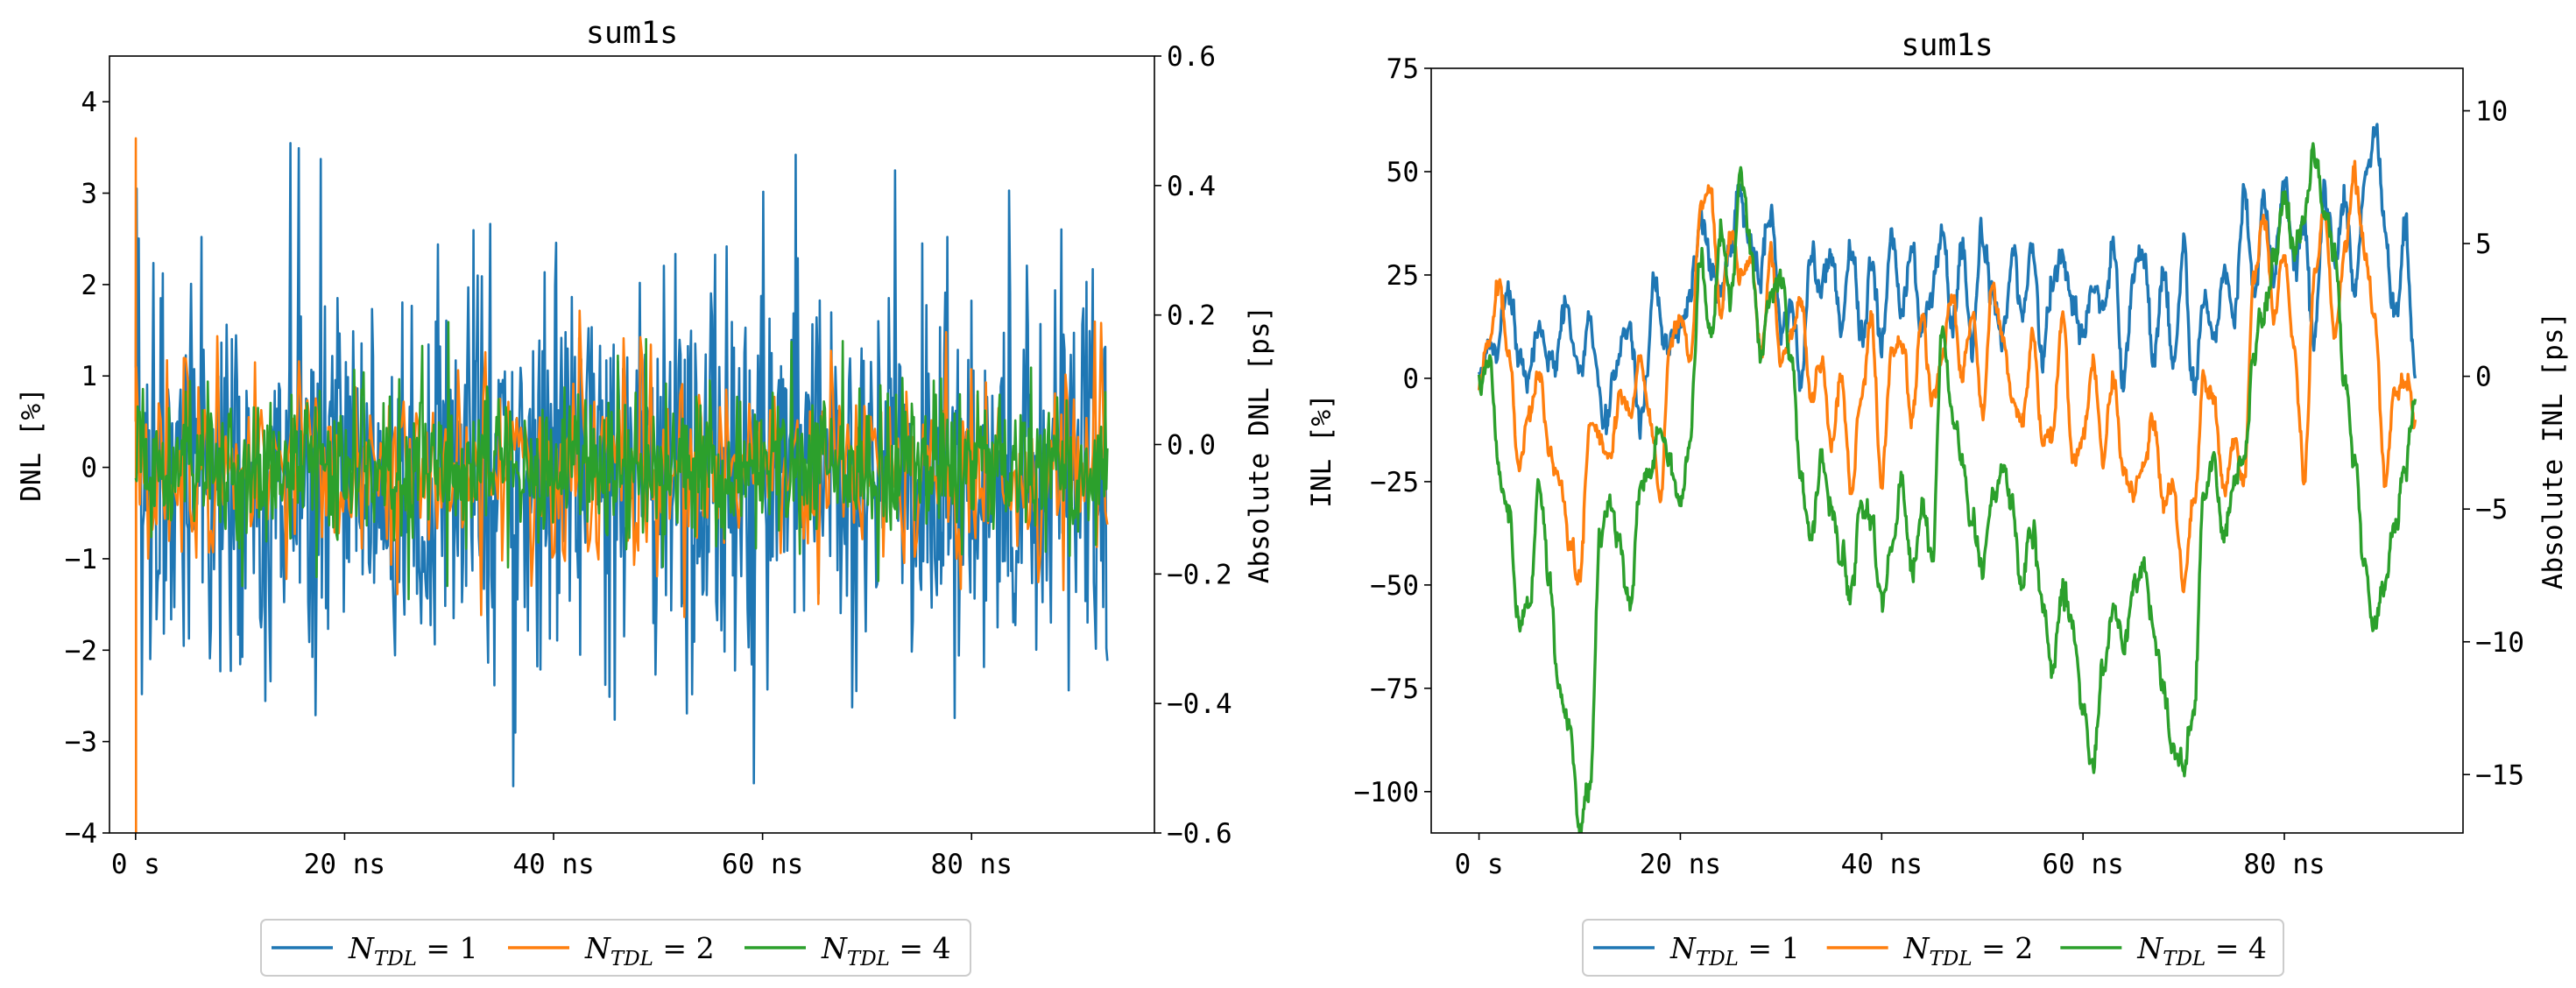 This screenshot has width=2576, height=988. Describe the element at coordinates (31, 444) in the screenshot. I see `y-axis-label: DNL [%]` at that location.